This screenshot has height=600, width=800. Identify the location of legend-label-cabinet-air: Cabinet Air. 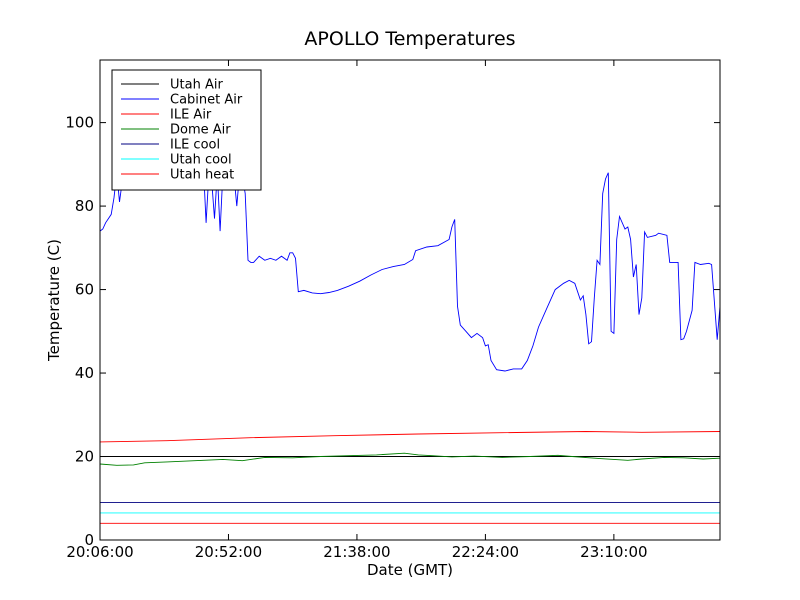
(206, 100).